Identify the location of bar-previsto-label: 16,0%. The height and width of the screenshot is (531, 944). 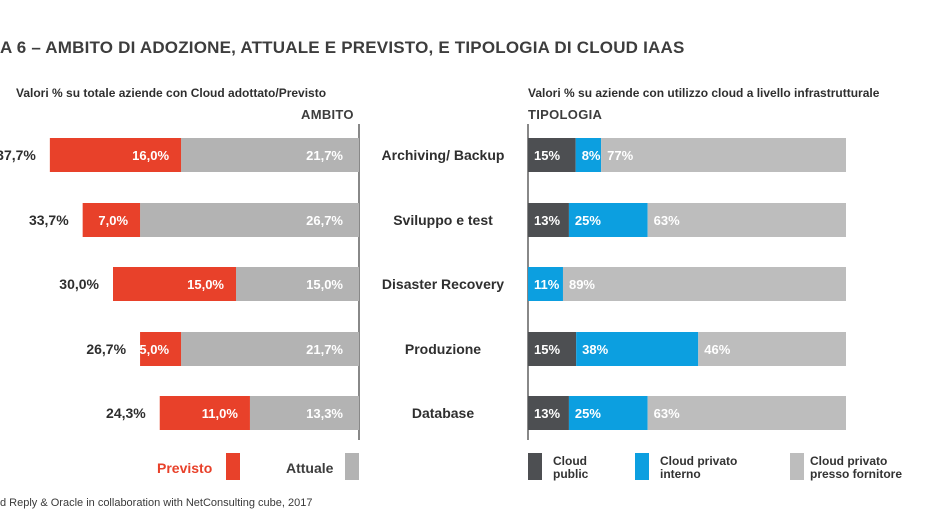
(150, 155).